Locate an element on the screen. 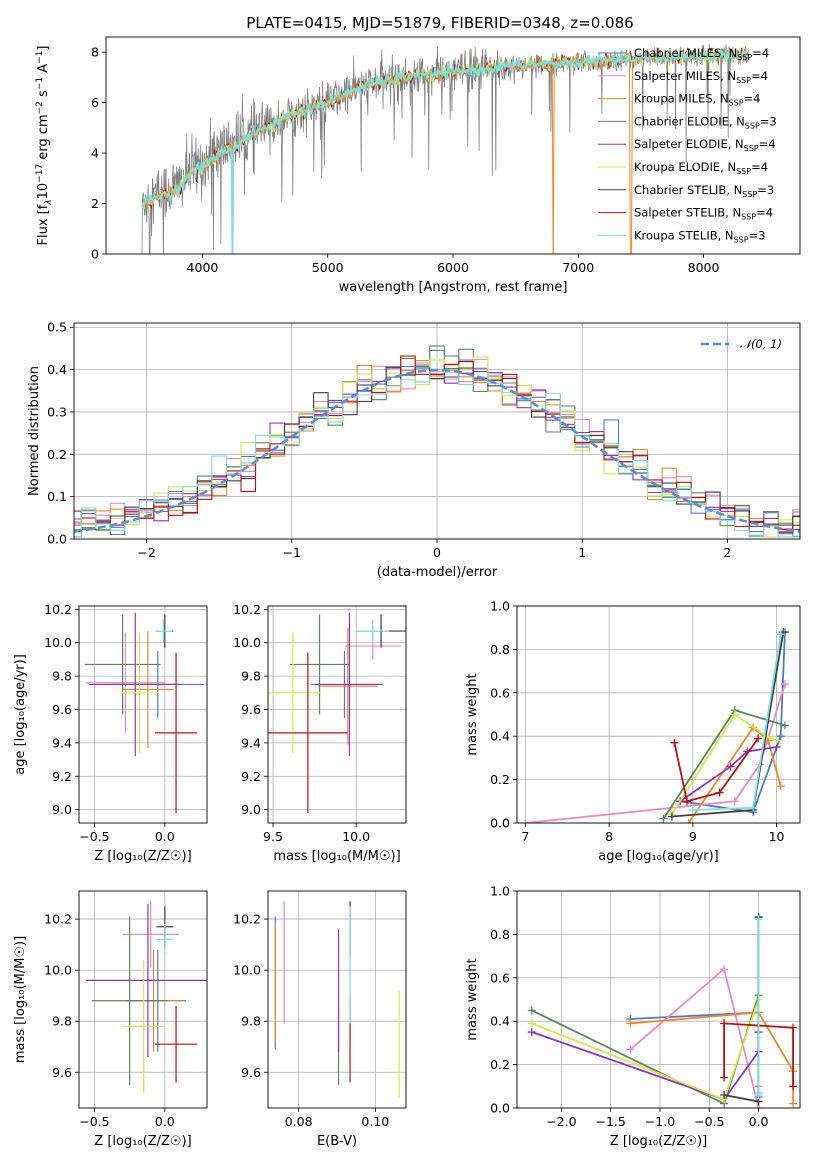 Image resolution: width=819 pixels, height=1170 pixels. mass-age-panel-ytick-label: 9.0 is located at coordinates (251, 809).